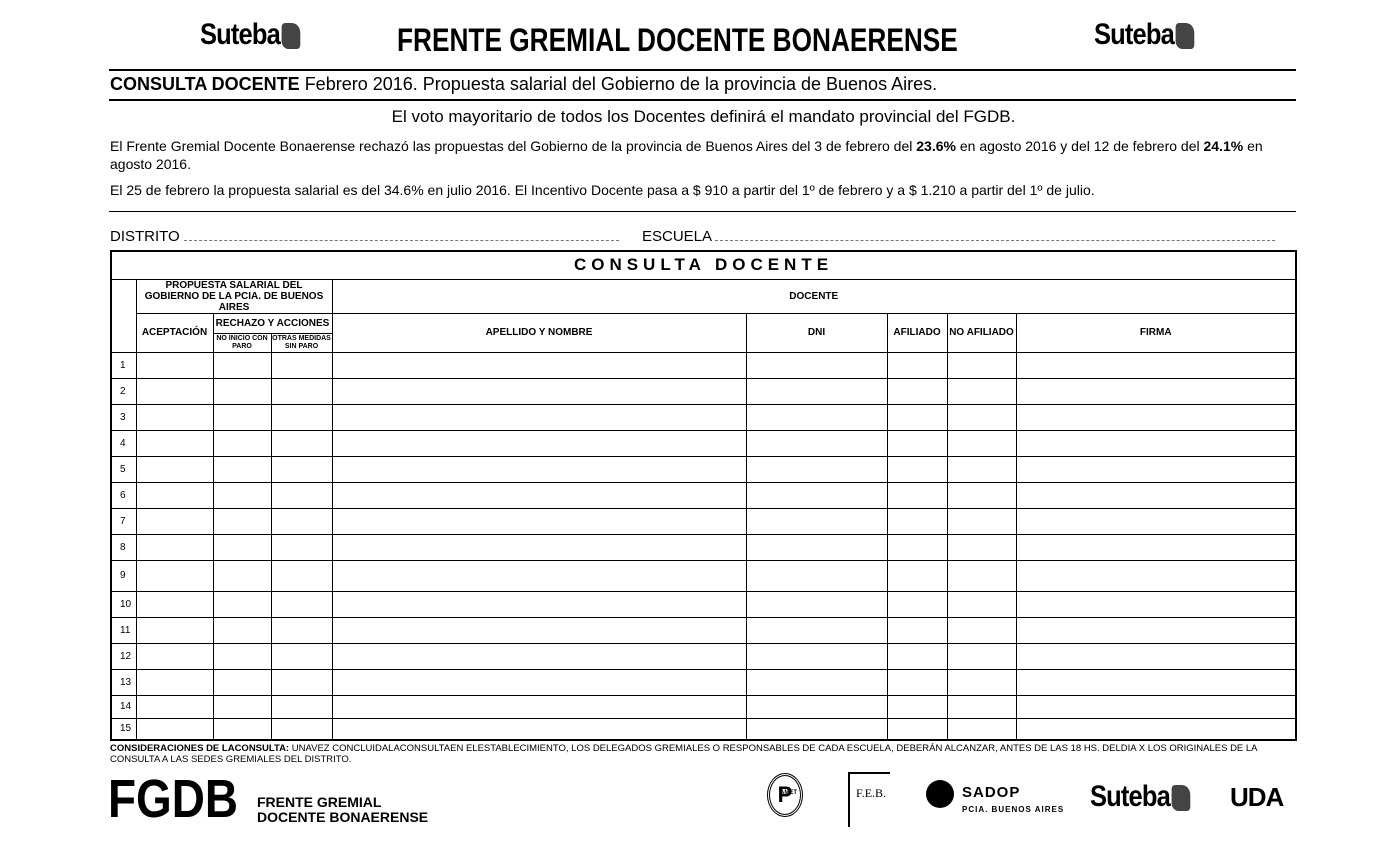 The height and width of the screenshot is (850, 1400). Describe the element at coordinates (364, 235) in the screenshot. I see `distrito-field: DISTRITO` at that location.